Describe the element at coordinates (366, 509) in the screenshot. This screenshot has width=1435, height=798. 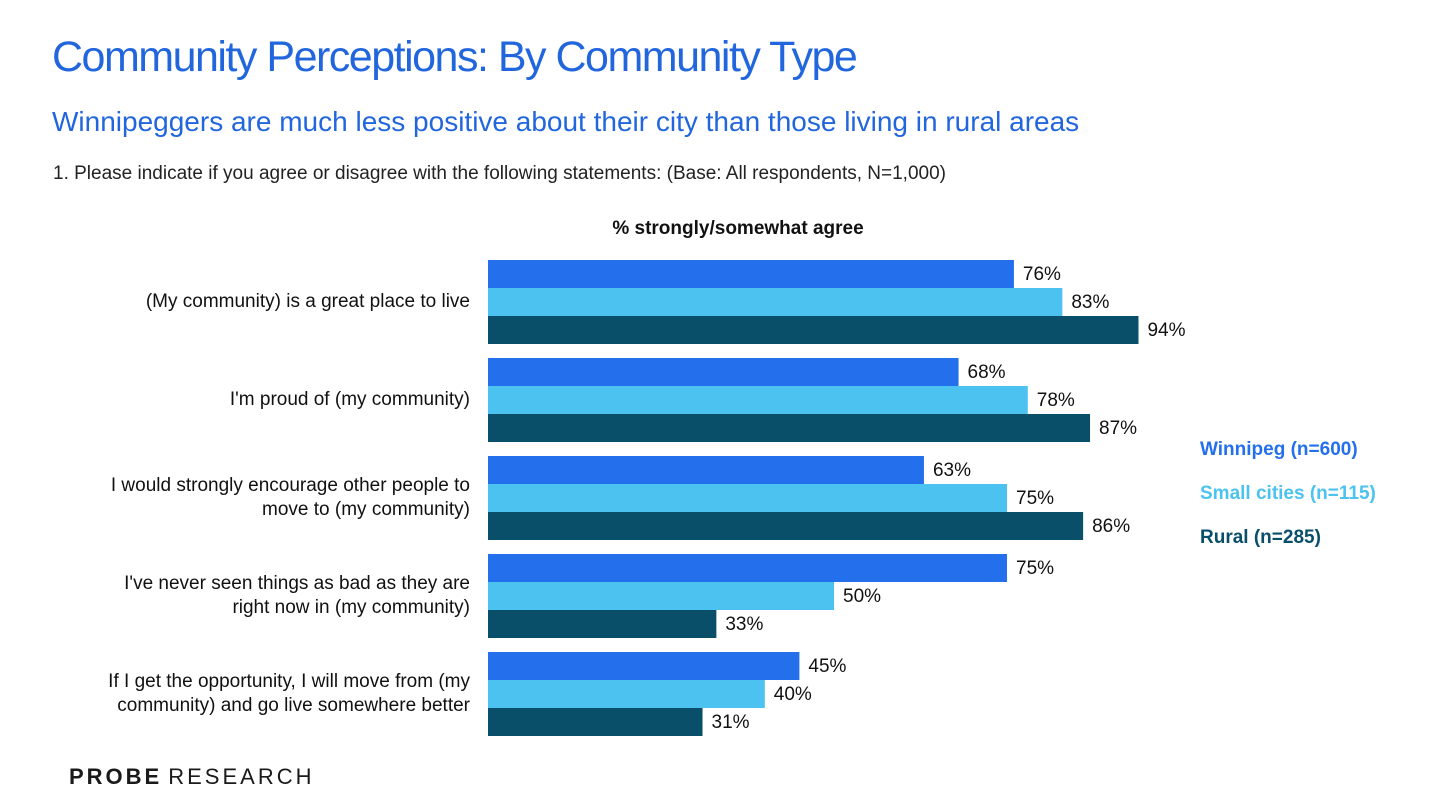
I see `category-label: move to (my community)` at that location.